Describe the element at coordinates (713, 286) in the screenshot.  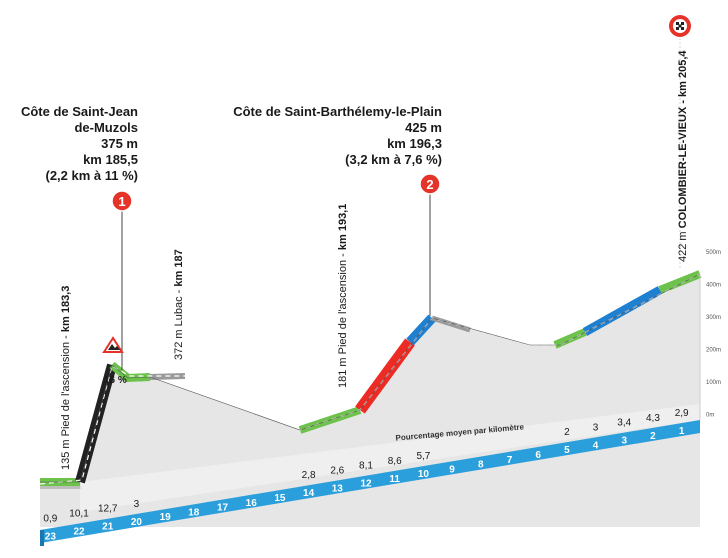
I see `altitude-tick-label: 400m` at that location.